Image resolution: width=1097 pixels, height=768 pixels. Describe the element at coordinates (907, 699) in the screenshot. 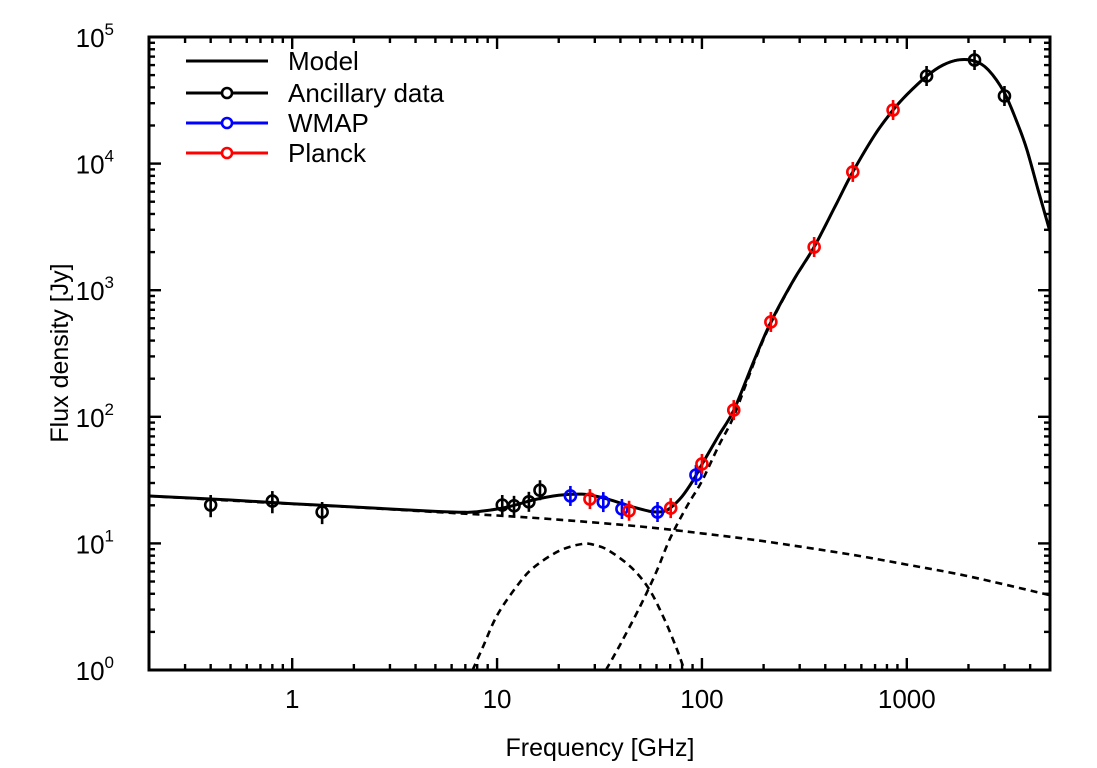

I see `x-tick-label: 1000` at that location.